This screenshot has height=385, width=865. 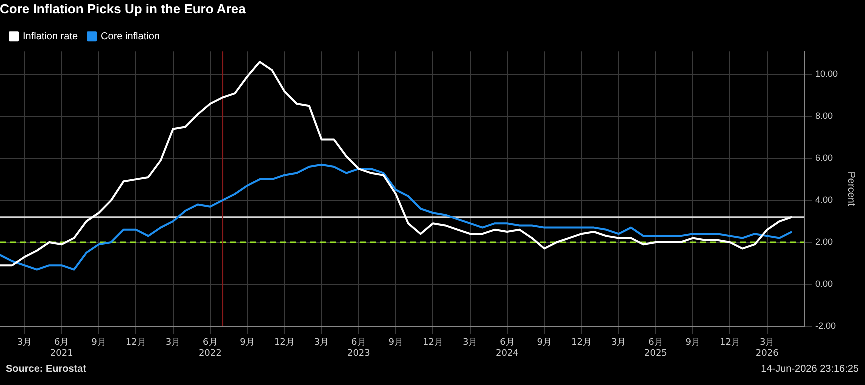 What do you see at coordinates (46, 369) in the screenshot?
I see `source-note: Source: Eurostat` at bounding box center [46, 369].